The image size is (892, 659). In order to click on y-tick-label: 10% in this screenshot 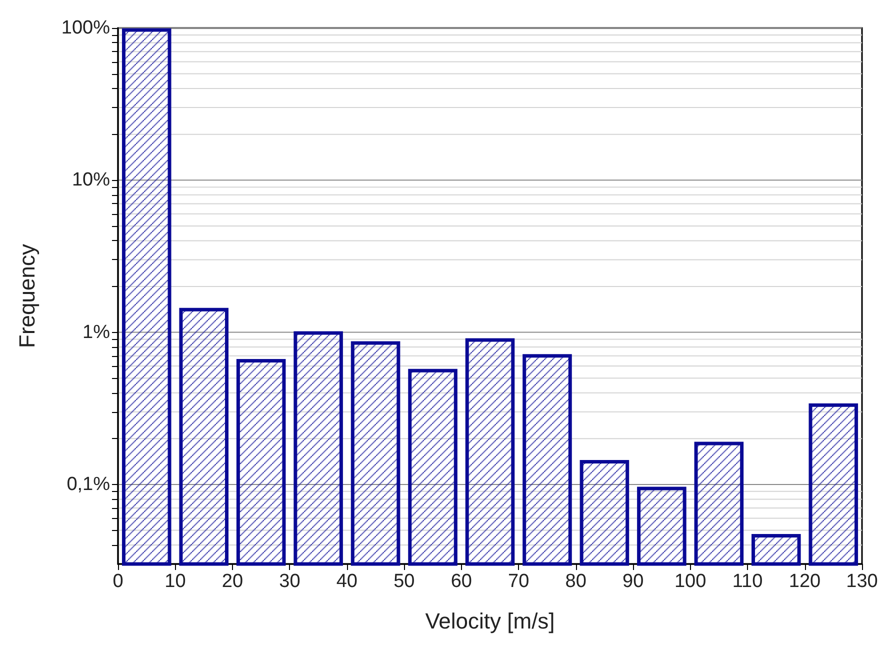, I will do `click(91, 180)`.